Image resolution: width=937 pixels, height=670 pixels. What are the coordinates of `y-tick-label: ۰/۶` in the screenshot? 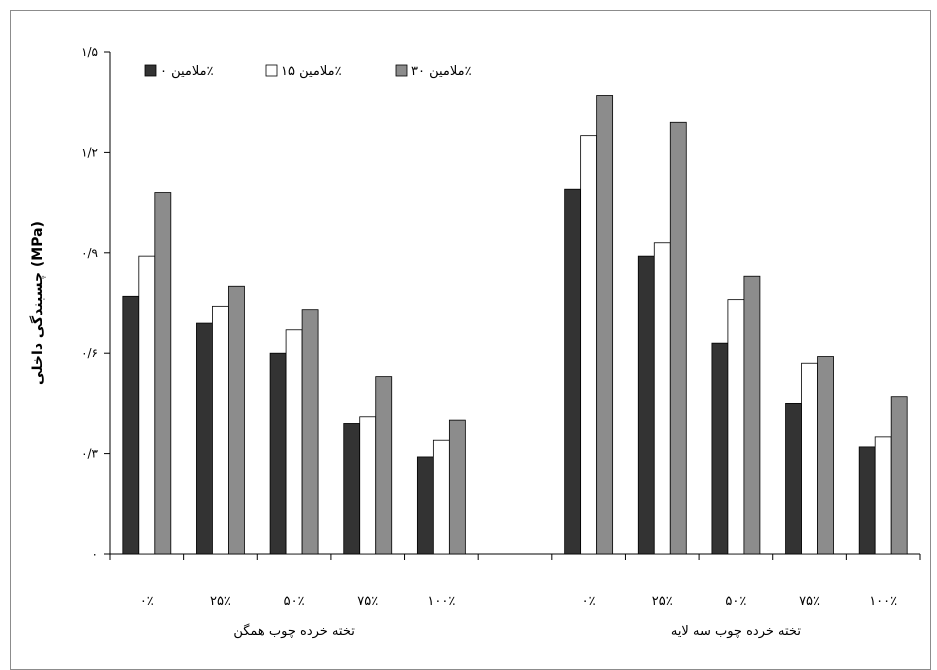 It's located at (89, 353).